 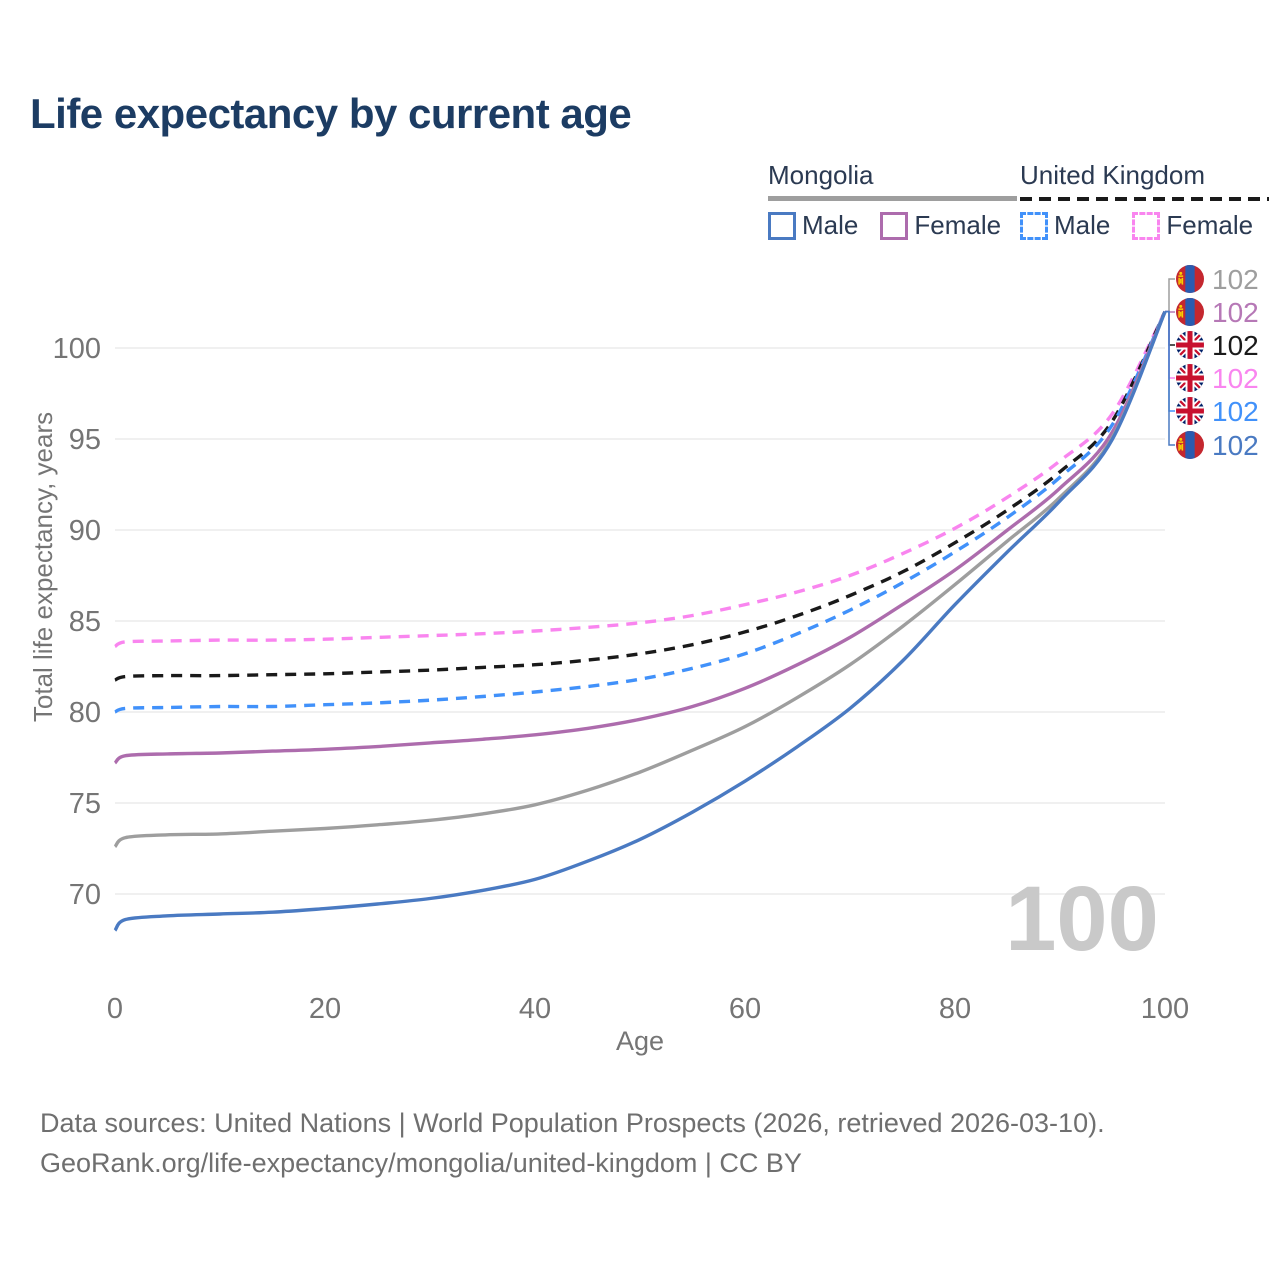 What do you see at coordinates (821, 175) in the screenshot?
I see `legend-country-mongolia: Mongolia` at bounding box center [821, 175].